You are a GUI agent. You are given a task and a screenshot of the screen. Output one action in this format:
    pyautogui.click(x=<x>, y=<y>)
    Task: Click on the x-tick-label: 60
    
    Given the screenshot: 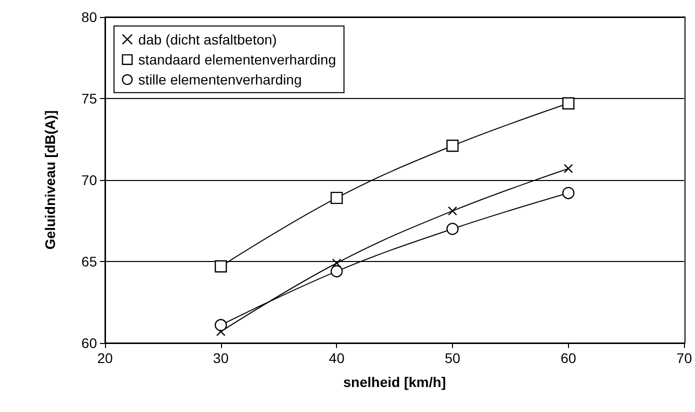 What is the action you would take?
    pyautogui.click(x=568, y=358)
    